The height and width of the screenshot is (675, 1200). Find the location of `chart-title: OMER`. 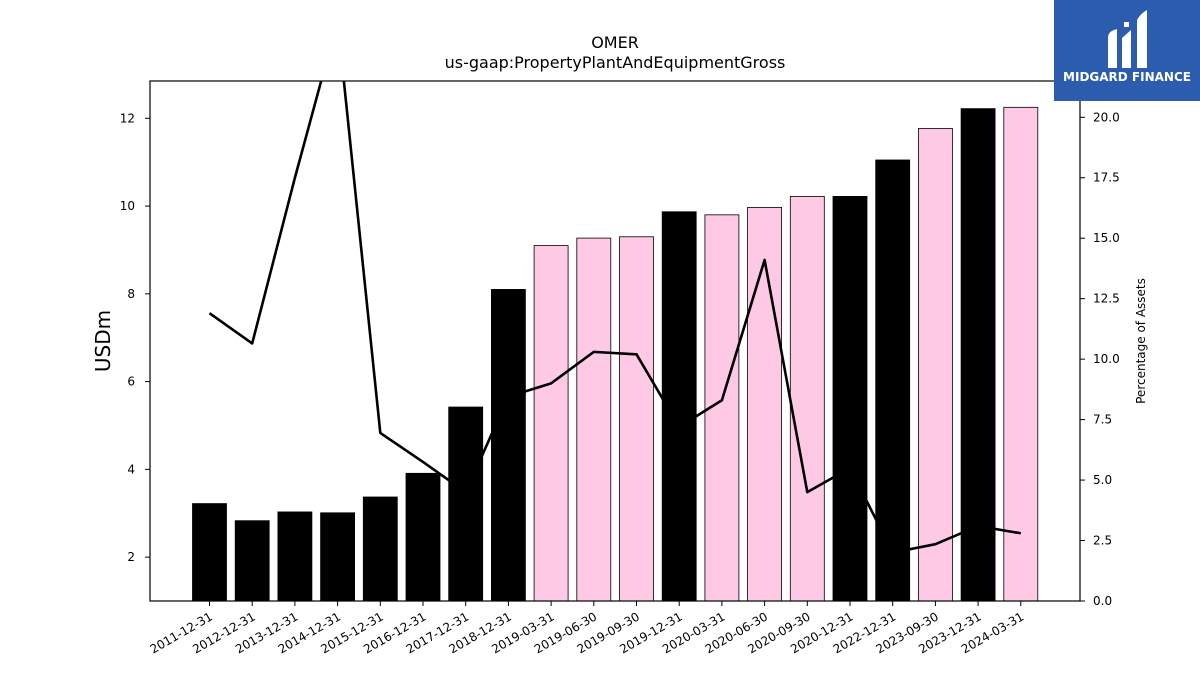

chart-title: OMER is located at coordinates (615, 42).